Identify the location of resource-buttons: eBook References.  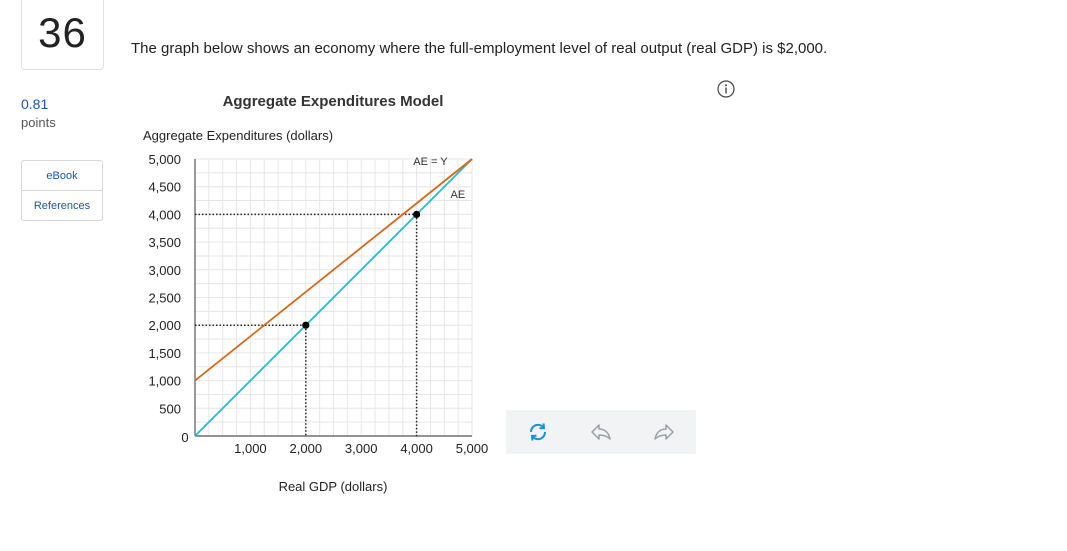
(62, 190).